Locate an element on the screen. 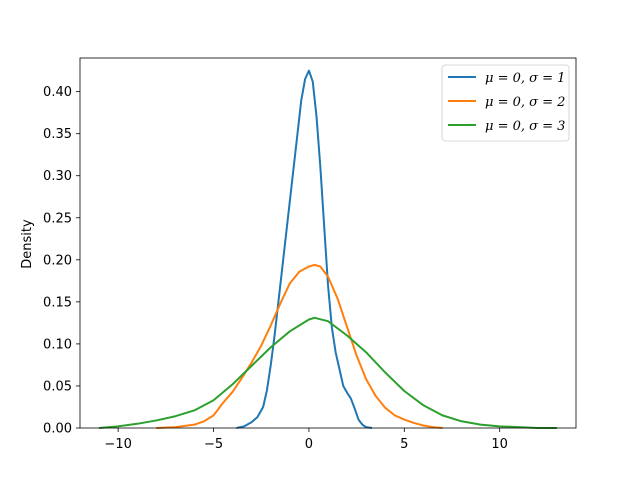 The width and height of the screenshot is (640, 480). y-tick-label: 0.40 is located at coordinates (57, 92).